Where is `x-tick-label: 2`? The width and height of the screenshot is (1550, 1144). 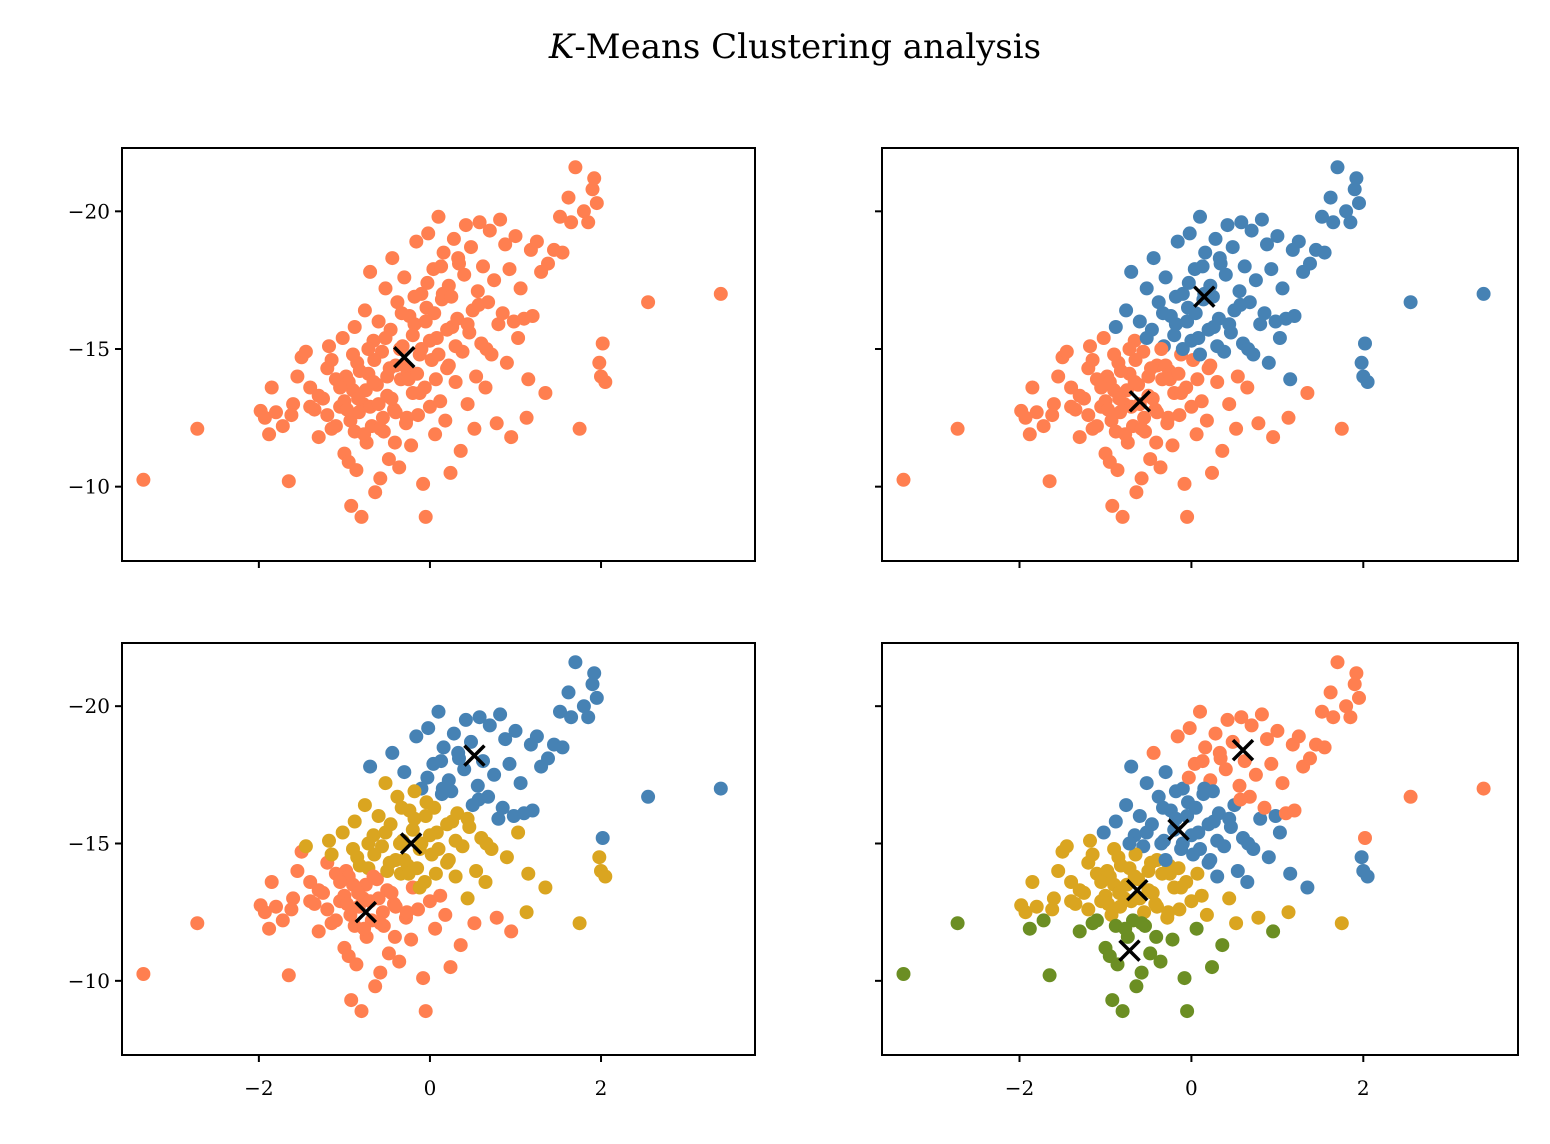 x-tick-label: 2 is located at coordinates (601, 1088).